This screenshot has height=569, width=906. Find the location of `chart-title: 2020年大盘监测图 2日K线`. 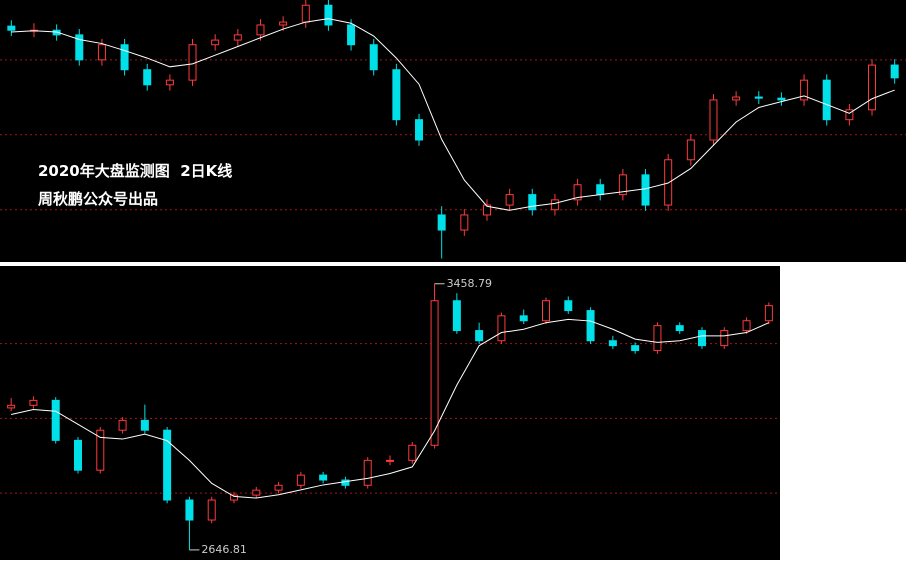

chart-title: 2020年大盘监测图 2日K线 is located at coordinates (135, 171).